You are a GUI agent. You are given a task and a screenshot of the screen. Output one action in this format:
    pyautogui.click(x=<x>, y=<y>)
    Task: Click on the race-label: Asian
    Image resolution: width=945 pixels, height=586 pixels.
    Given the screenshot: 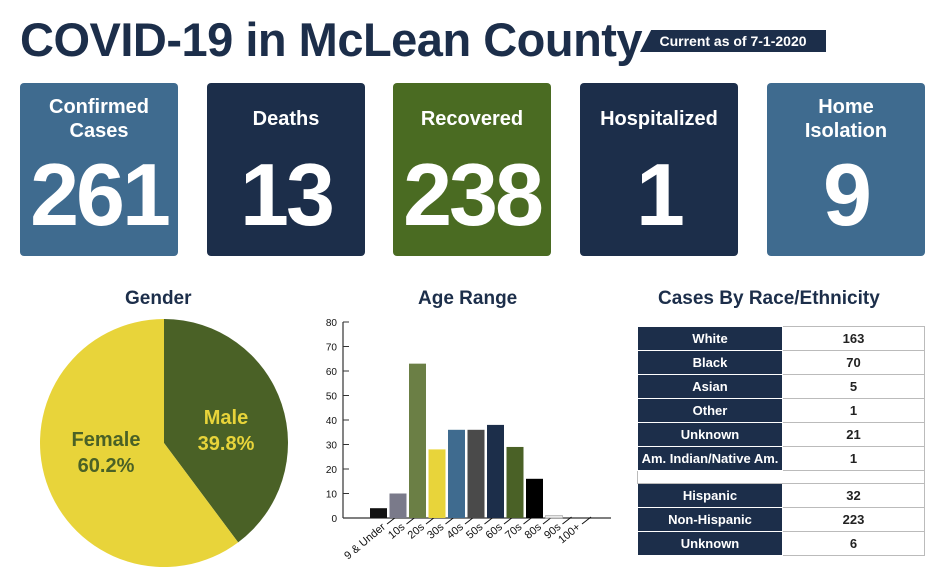 What is the action you would take?
    pyautogui.click(x=710, y=386)
    